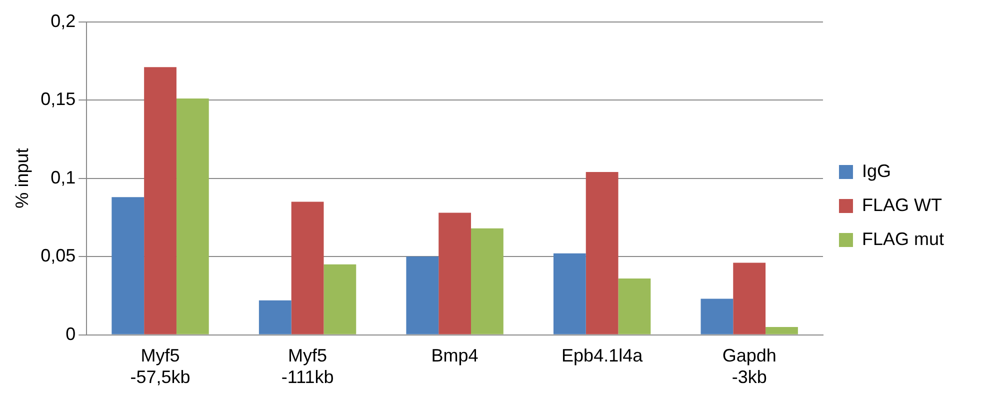 The image size is (982, 400). I want to click on y-tick-label: 0, so click(71, 334).